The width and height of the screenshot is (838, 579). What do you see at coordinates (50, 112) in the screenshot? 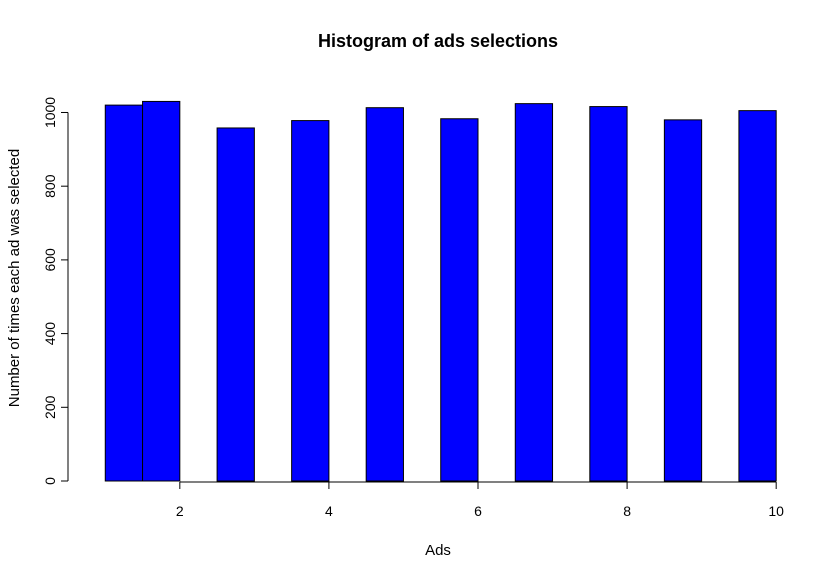
I see `y-tick-label: 1000` at bounding box center [50, 112].